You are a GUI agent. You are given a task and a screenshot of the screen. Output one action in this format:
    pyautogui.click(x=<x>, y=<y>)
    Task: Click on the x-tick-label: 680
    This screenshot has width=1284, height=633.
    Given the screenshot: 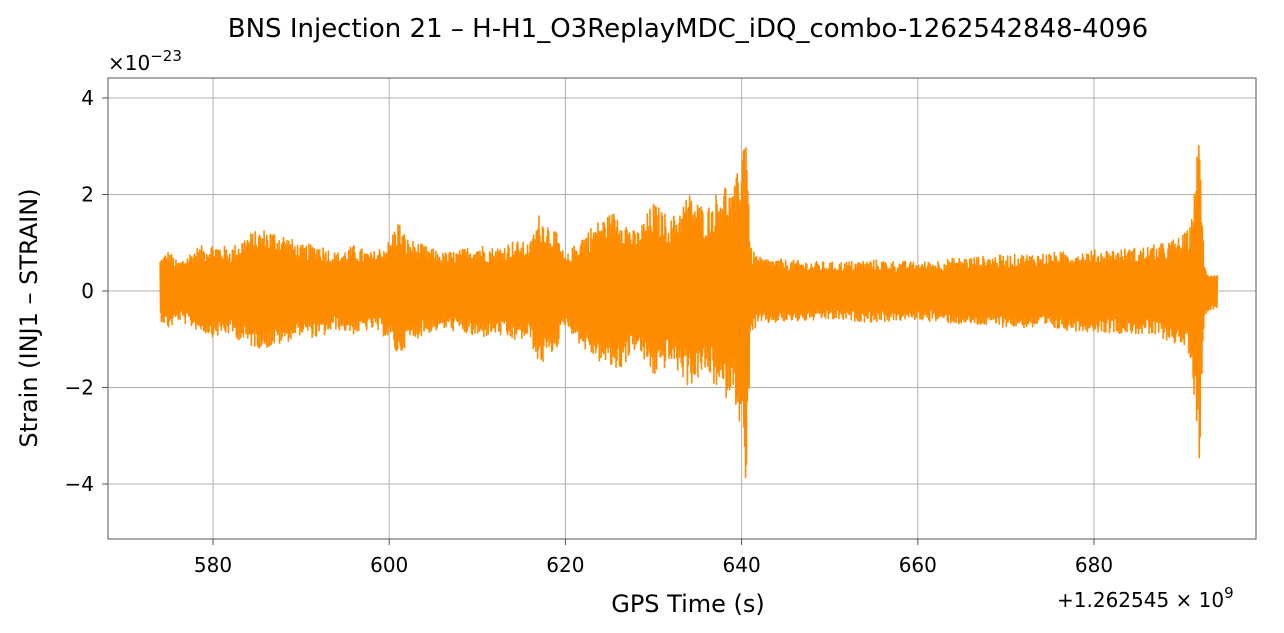 What is the action you would take?
    pyautogui.click(x=1094, y=565)
    